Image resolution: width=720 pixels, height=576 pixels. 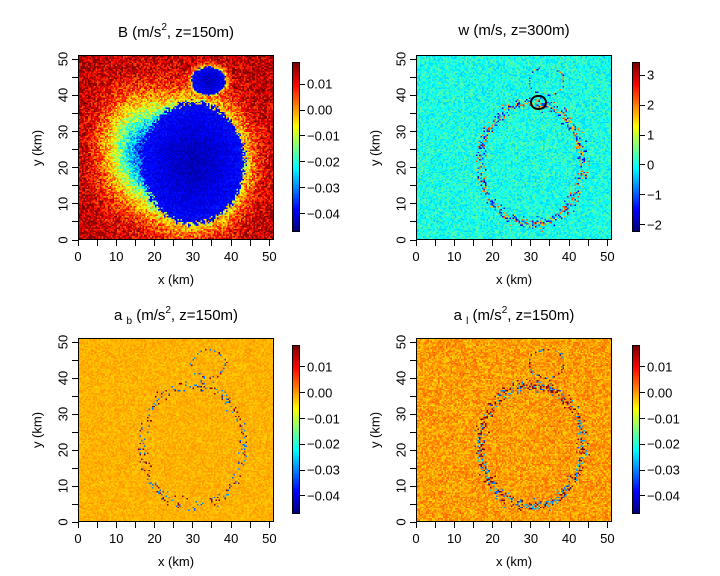 What do you see at coordinates (607, 256) in the screenshot?
I see `x-tick-label: 50` at bounding box center [607, 256].